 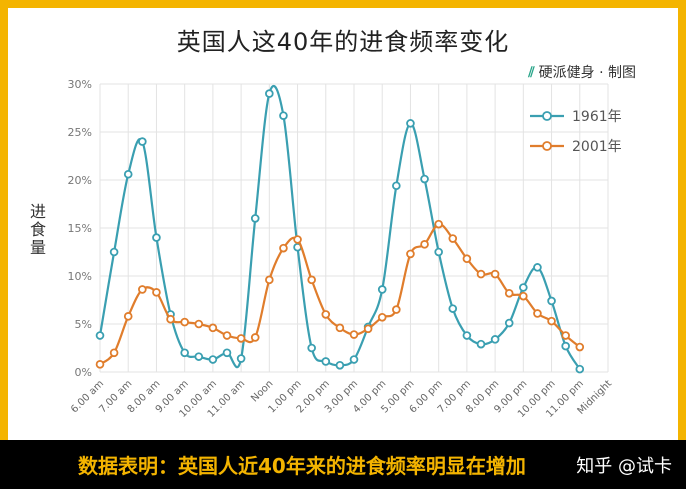 I want to click on y-tick-label: 10%, so click(x=80, y=276).